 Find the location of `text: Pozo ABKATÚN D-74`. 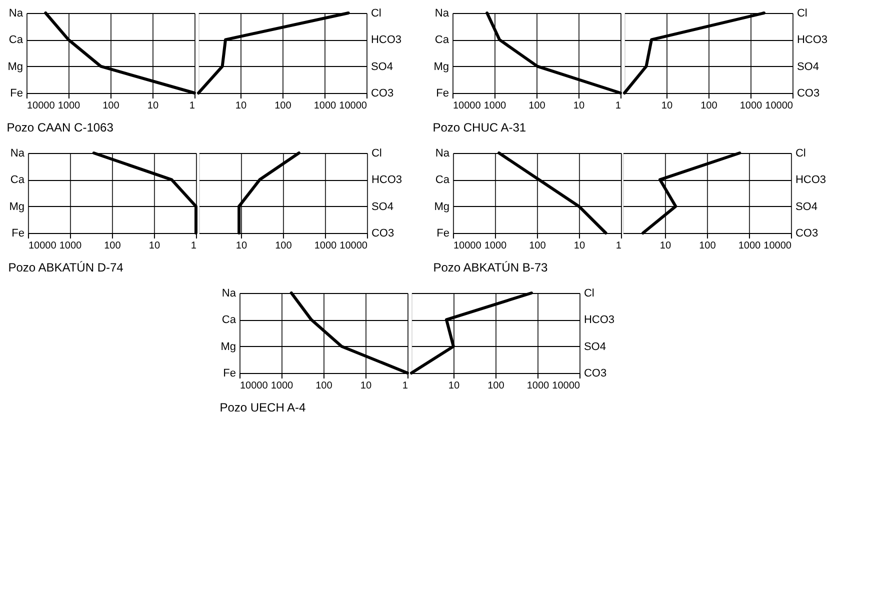

text: Pozo ABKATÚN D-74 is located at coordinates (66, 267).